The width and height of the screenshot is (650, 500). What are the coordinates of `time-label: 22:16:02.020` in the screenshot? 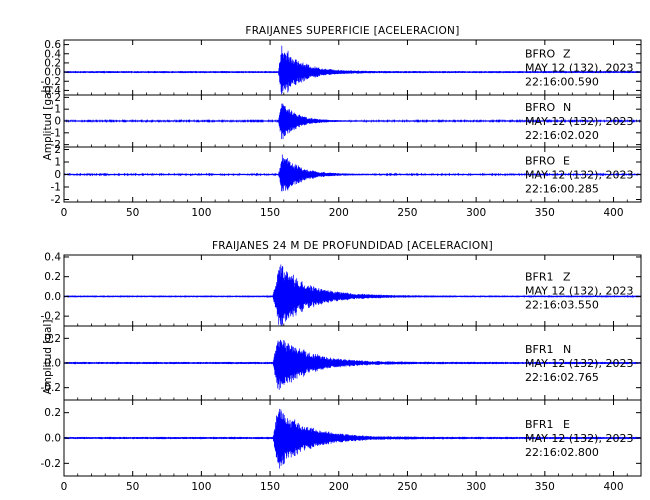 It's located at (562, 135).